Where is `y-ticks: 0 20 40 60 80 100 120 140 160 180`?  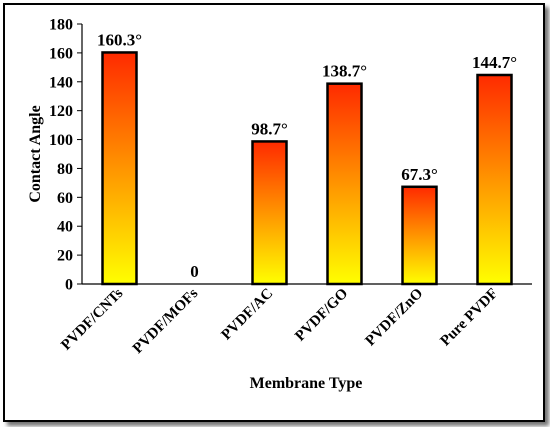 y-ticks: 0 20 40 60 80 100 120 140 160 180 is located at coordinates (65, 155).